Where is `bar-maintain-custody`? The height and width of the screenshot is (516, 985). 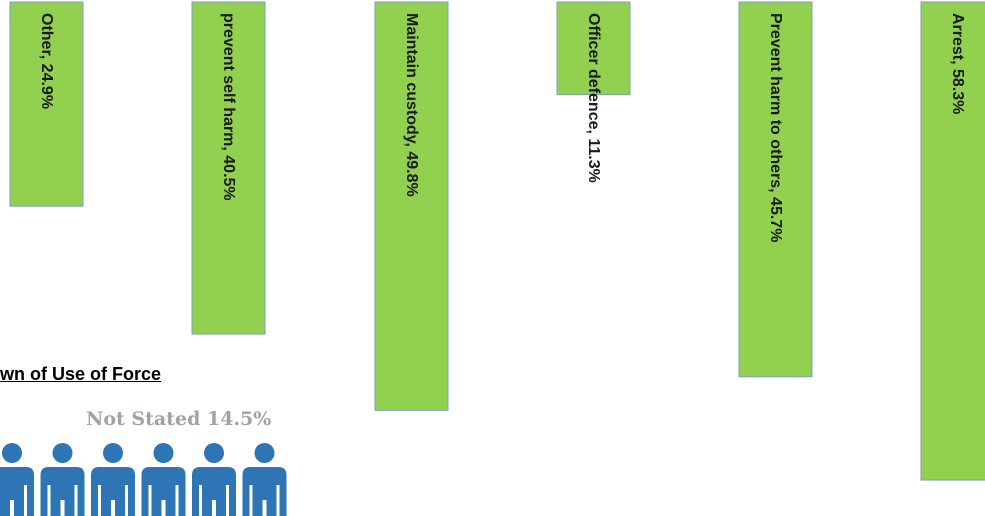
bar-maintain-custody is located at coordinates (411, 206).